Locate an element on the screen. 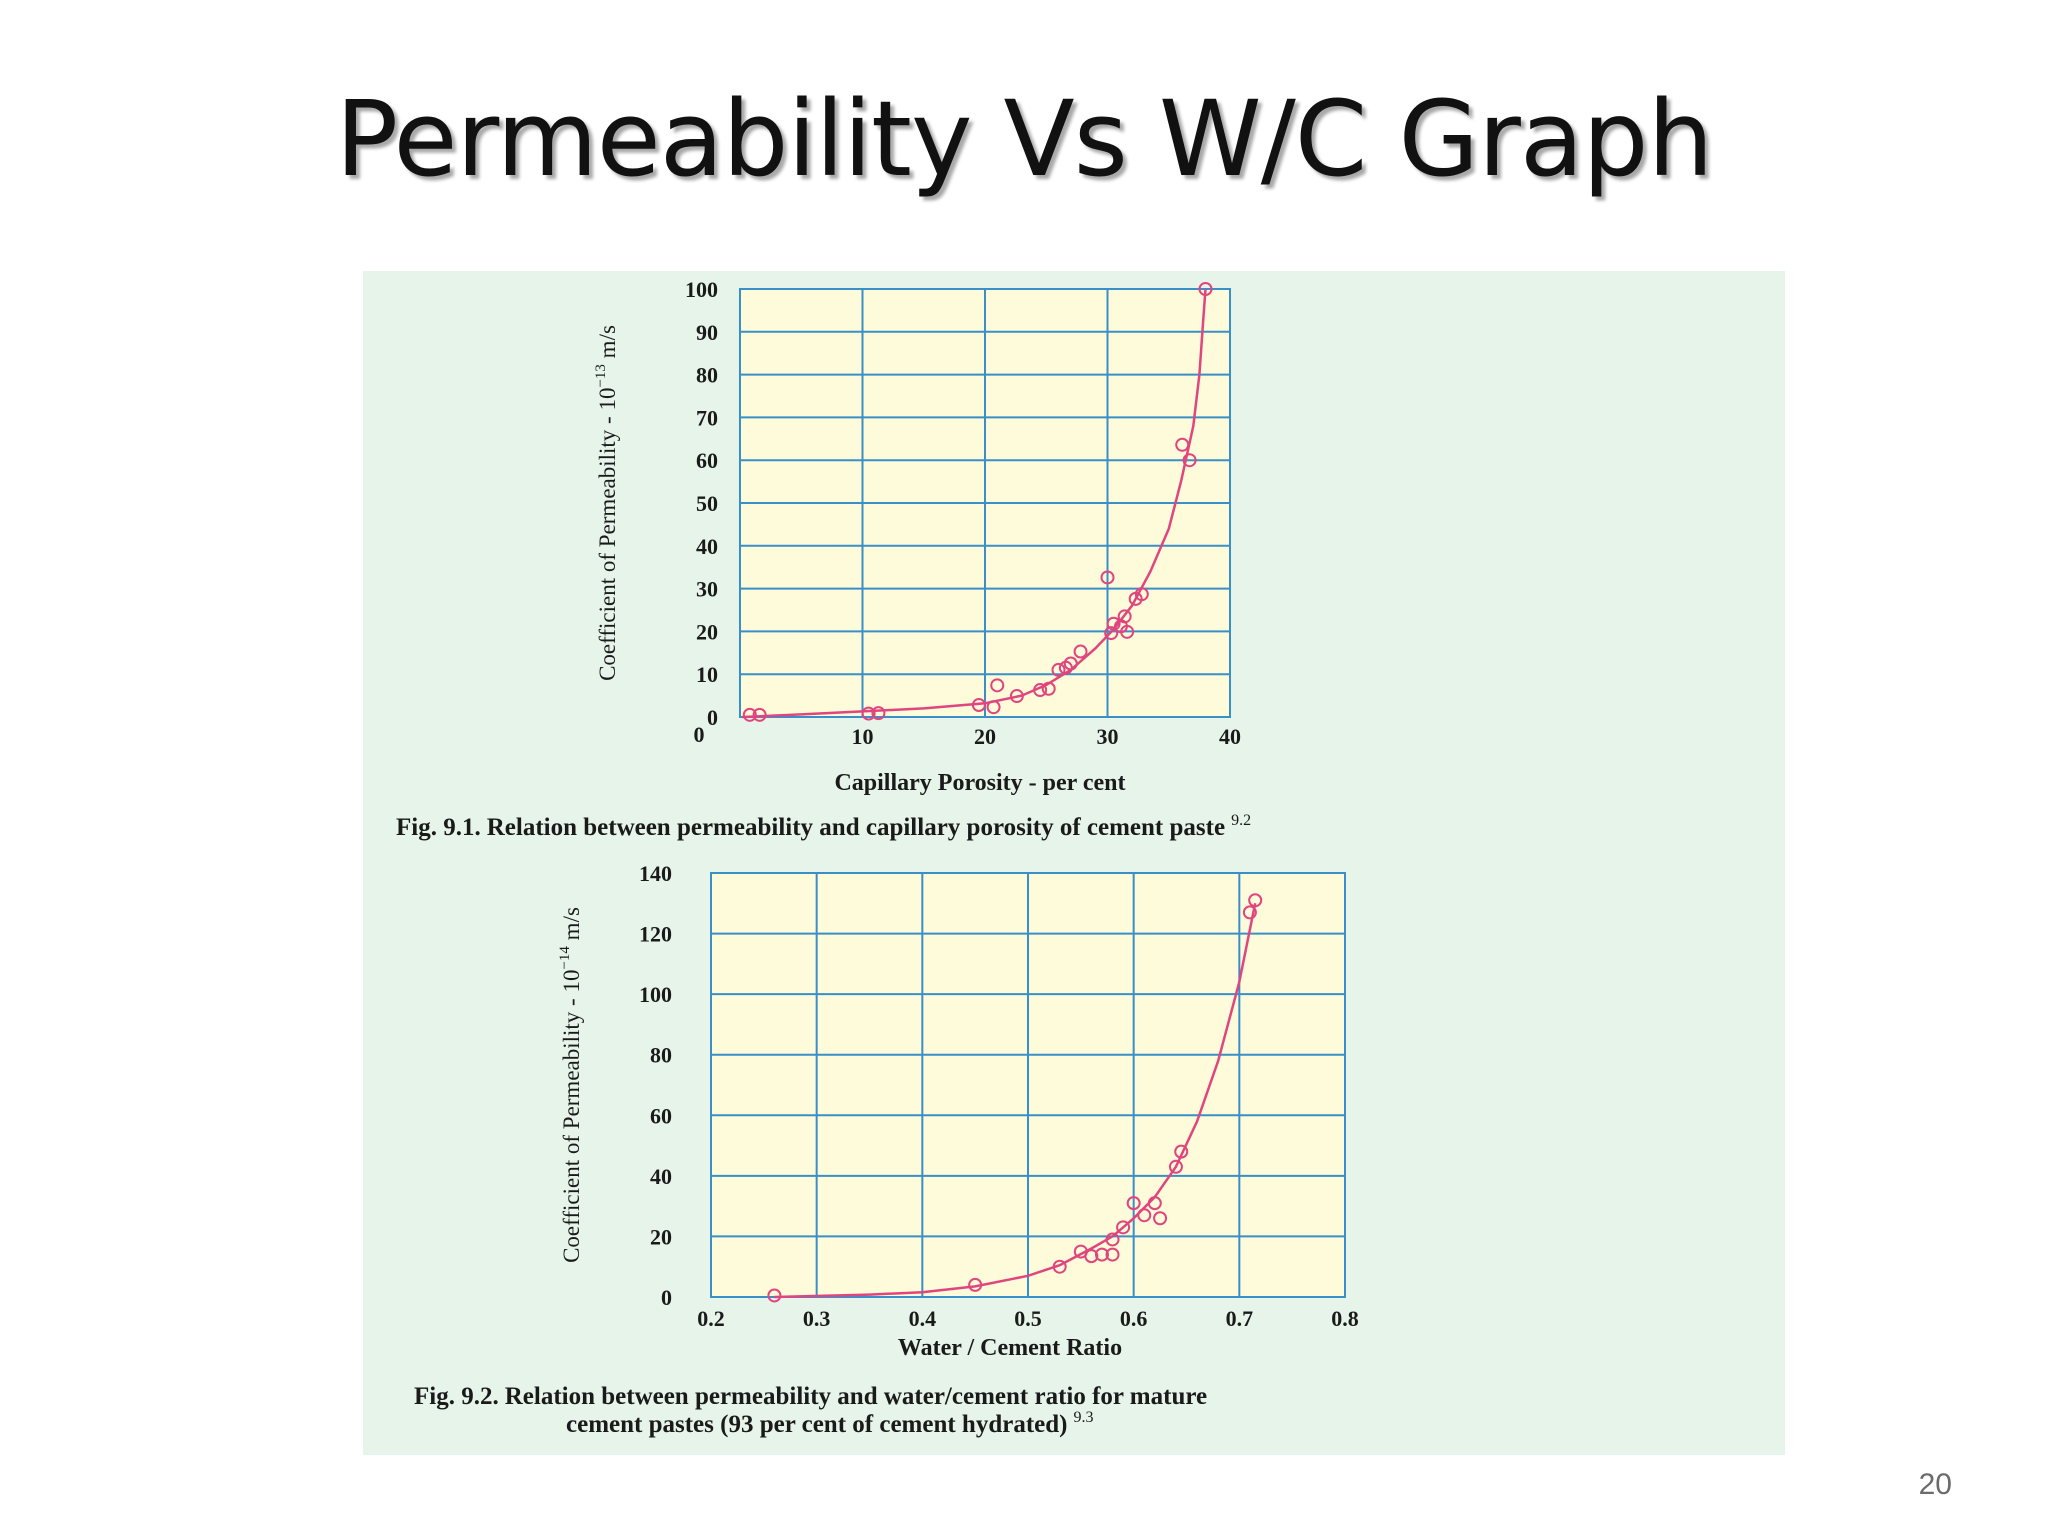 The image size is (2048, 1536). y-tick-label: 90 is located at coordinates (707, 332).